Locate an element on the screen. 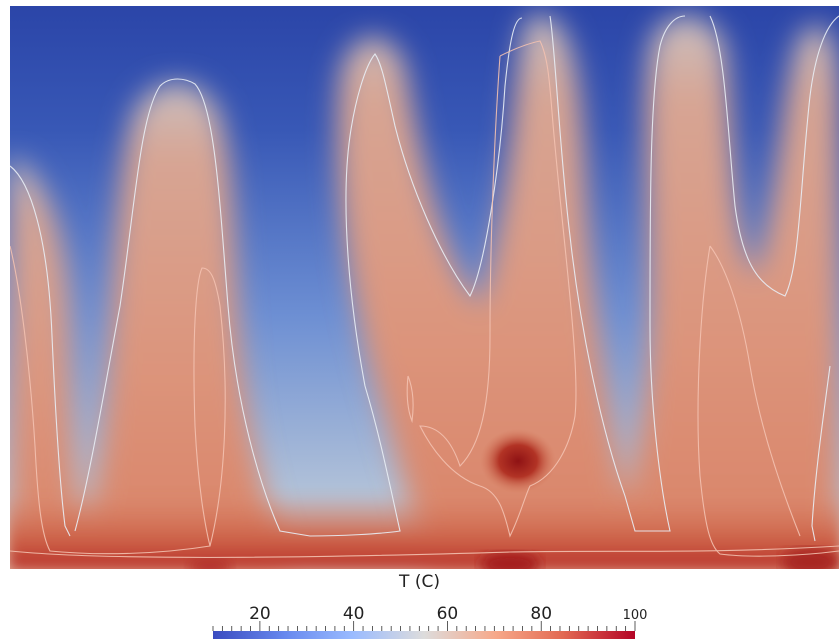  colorbar-tick-label: 80 is located at coordinates (541, 614).